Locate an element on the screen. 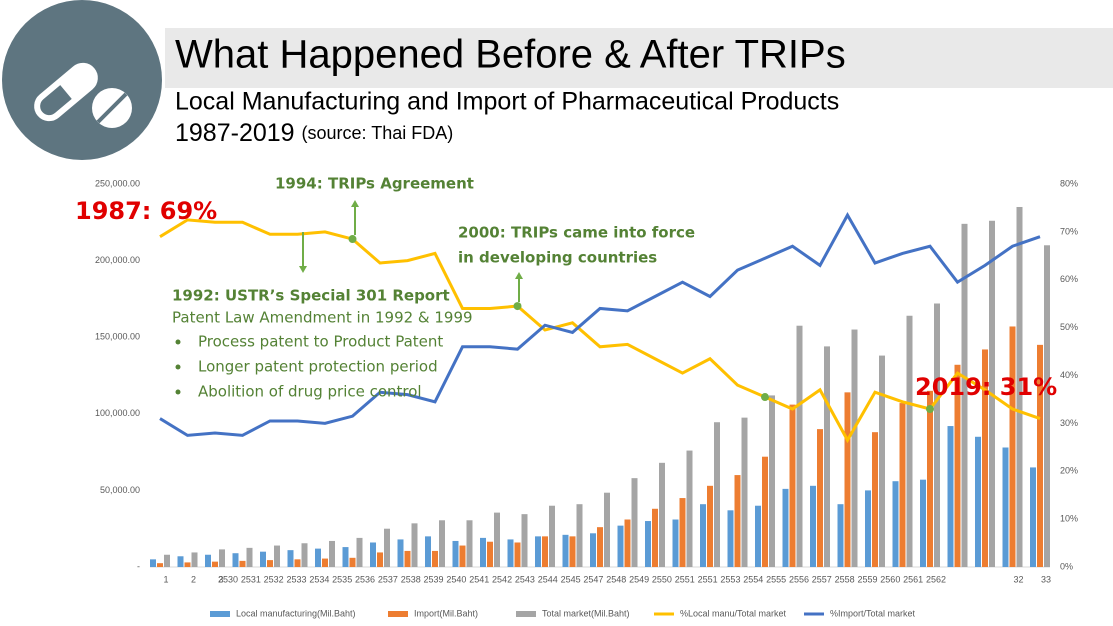 The height and width of the screenshot is (626, 1113). x-year-label: 2540 is located at coordinates (456, 579).